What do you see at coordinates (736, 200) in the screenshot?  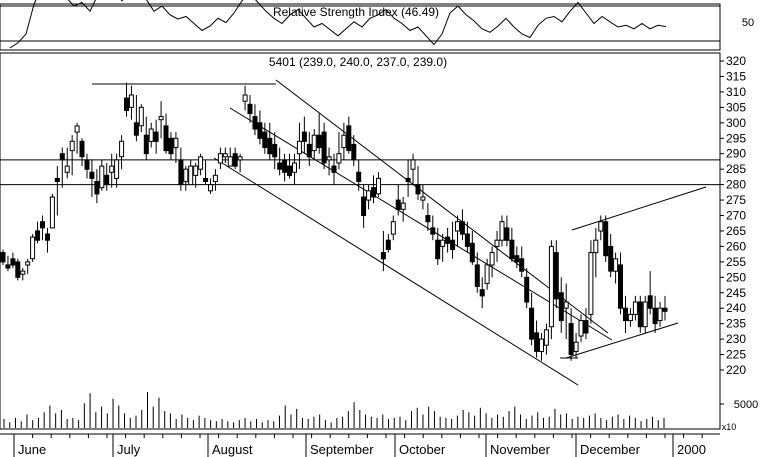 I see `price-tick-label: 275` at bounding box center [736, 200].